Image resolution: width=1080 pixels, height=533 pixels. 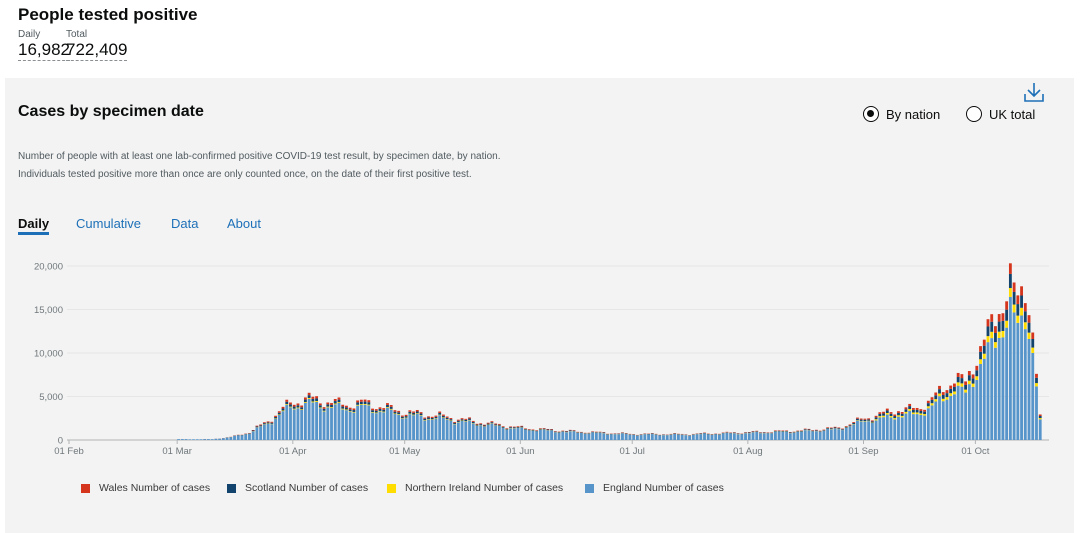 I want to click on legend-item-wales: Wales Number of cases, so click(x=145, y=488).